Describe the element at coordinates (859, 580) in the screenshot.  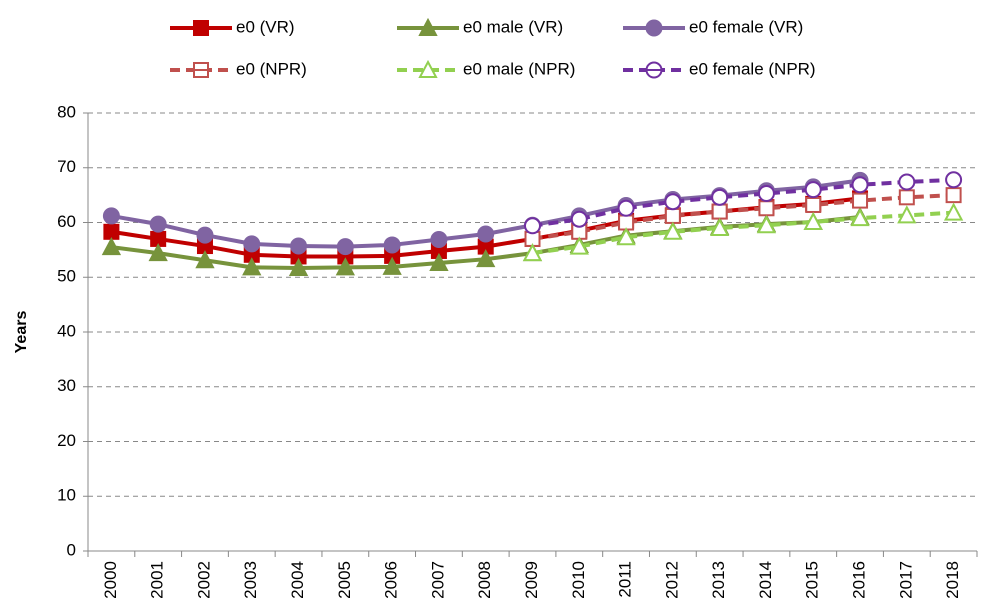
I see `x-tick-label: 2016` at that location.